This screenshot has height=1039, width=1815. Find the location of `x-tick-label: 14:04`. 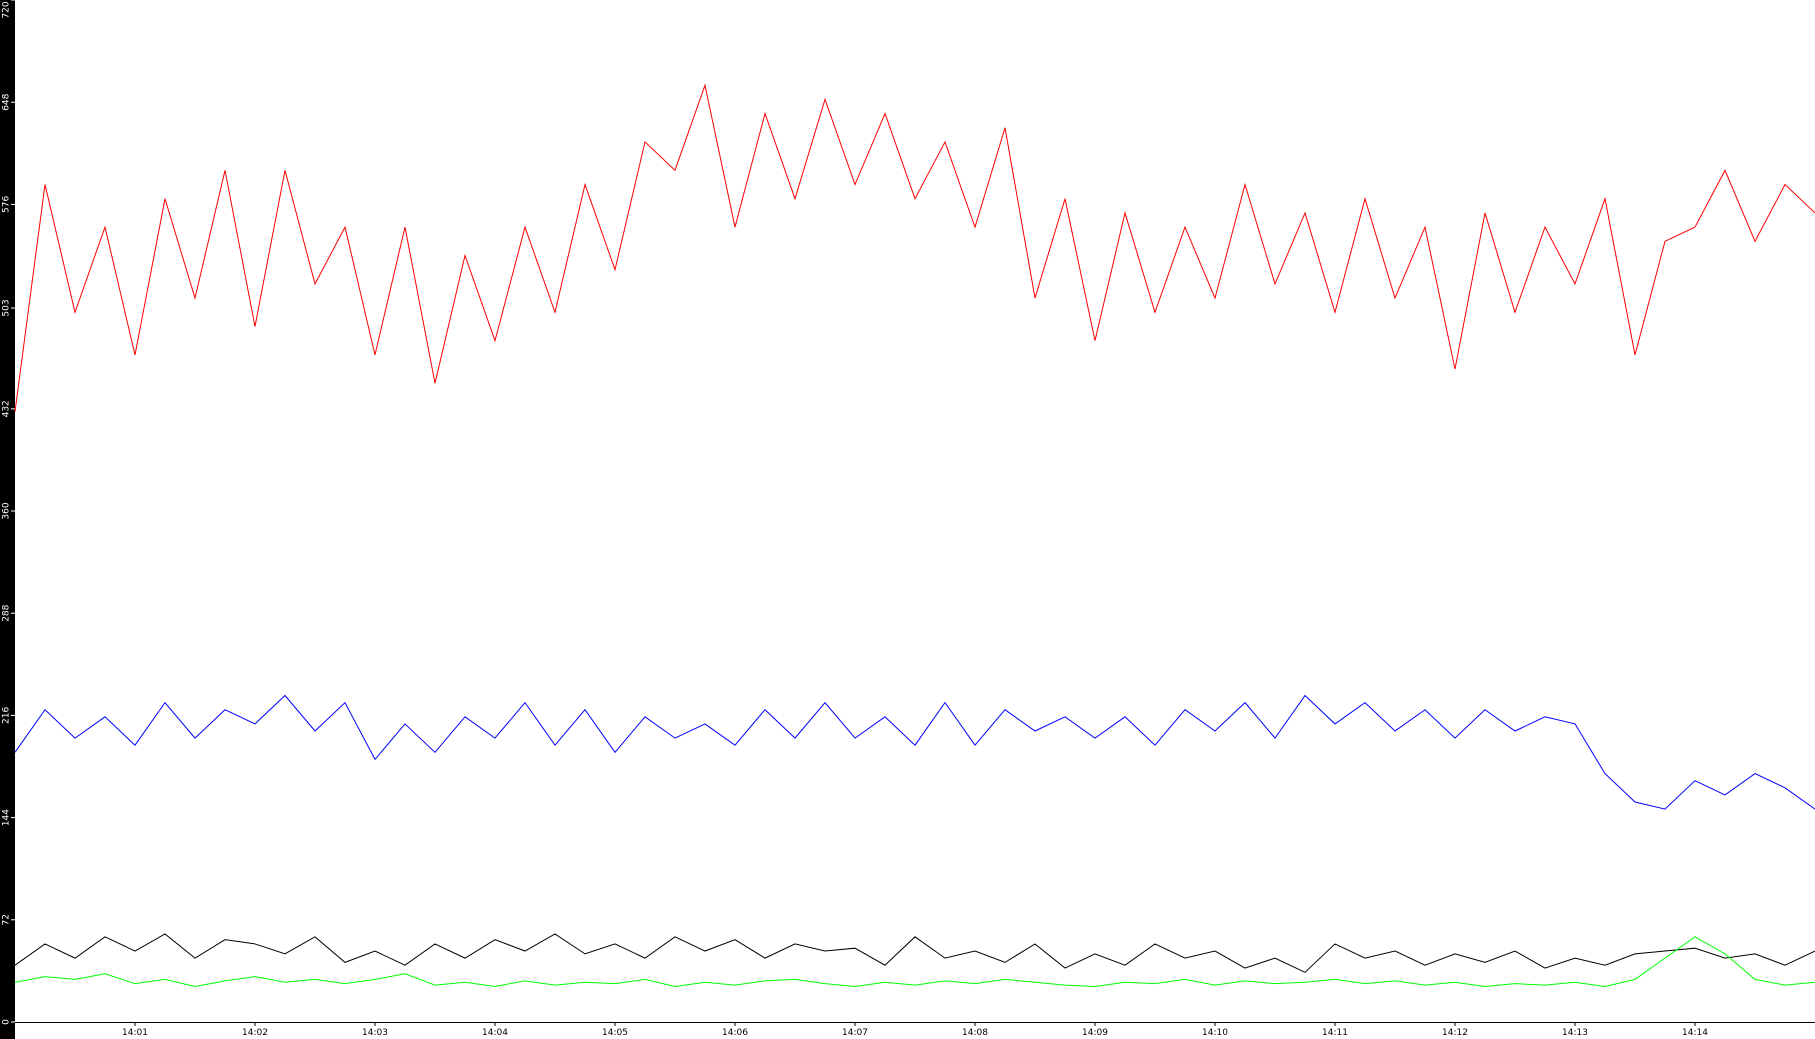

x-tick-label: 14:04 is located at coordinates (495, 1033).